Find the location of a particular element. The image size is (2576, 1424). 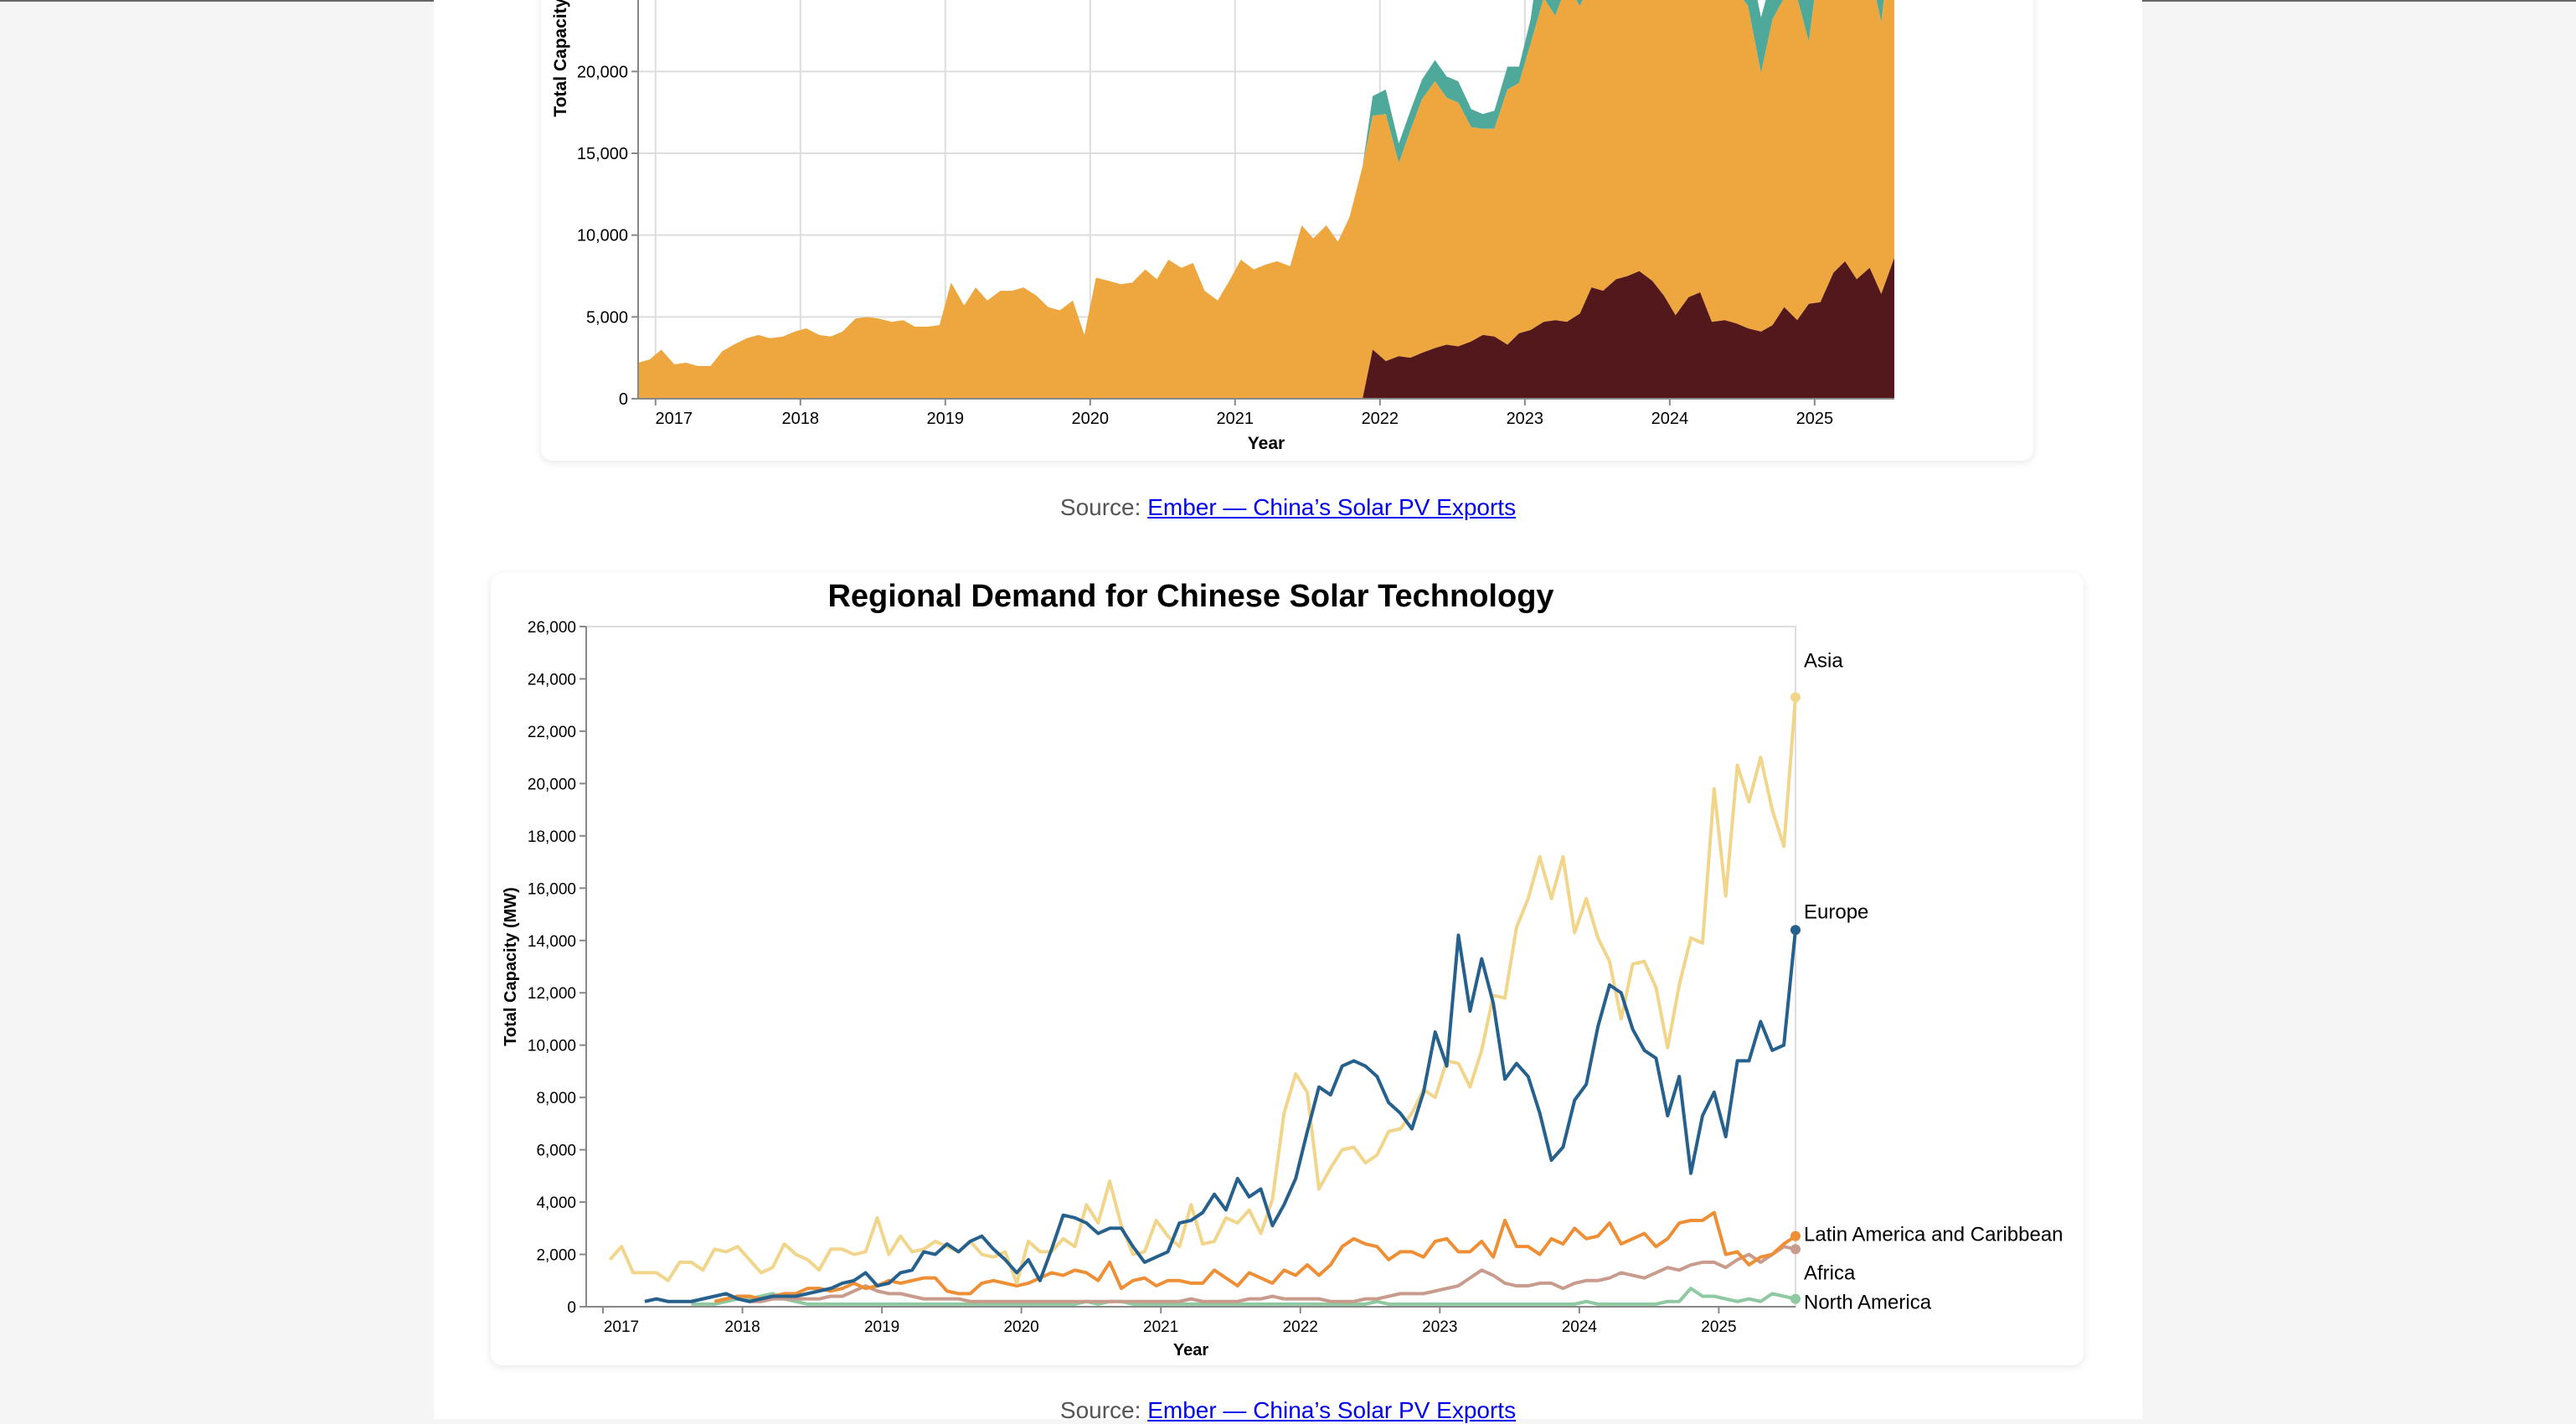

line-series-europe is located at coordinates (1220, 1116).